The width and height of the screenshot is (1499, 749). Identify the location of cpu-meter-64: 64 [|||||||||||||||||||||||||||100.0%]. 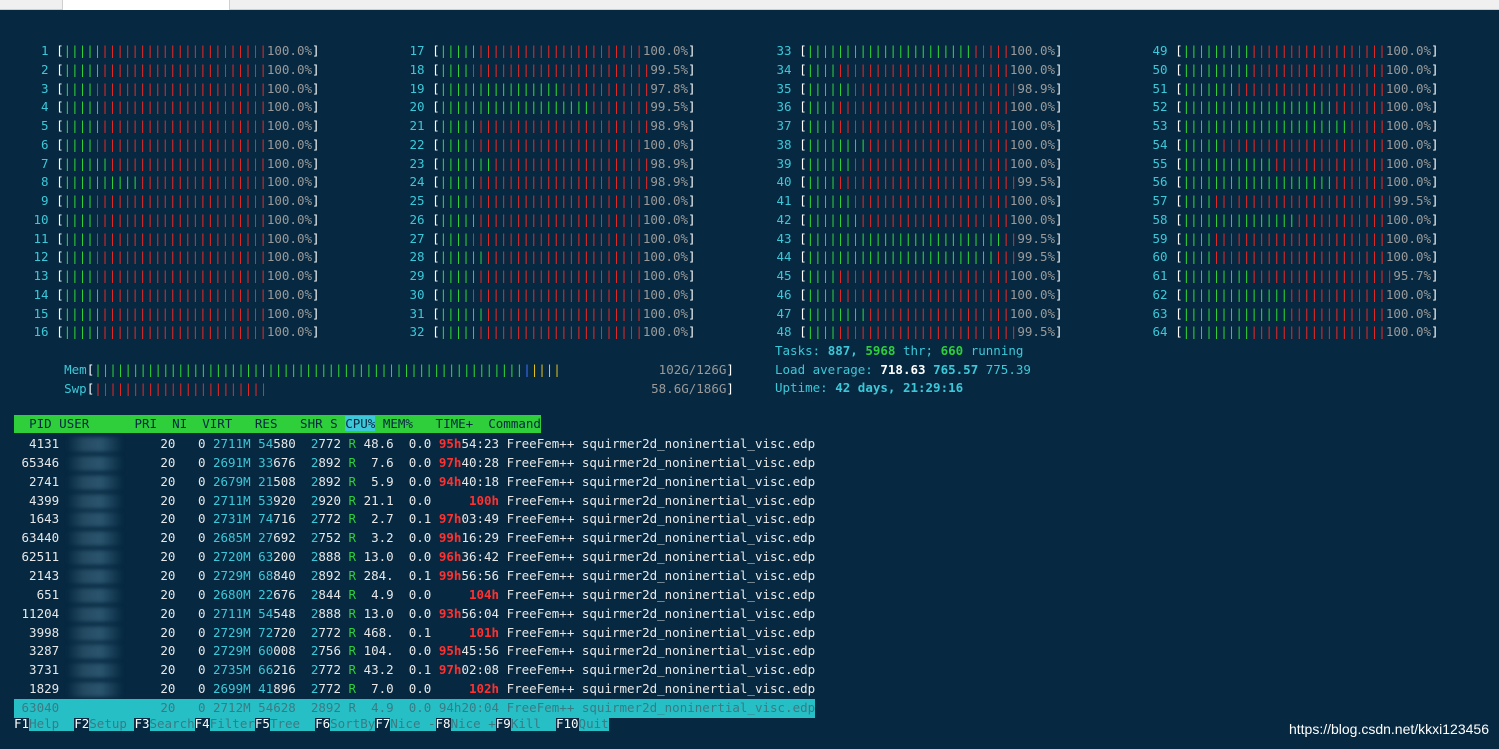
(1292, 332).